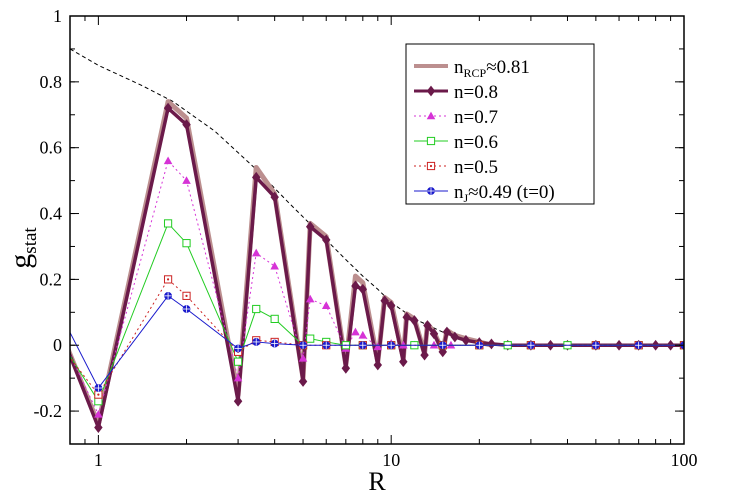  I want to click on legend-label-rest: ≈0.81, so click(508, 67).